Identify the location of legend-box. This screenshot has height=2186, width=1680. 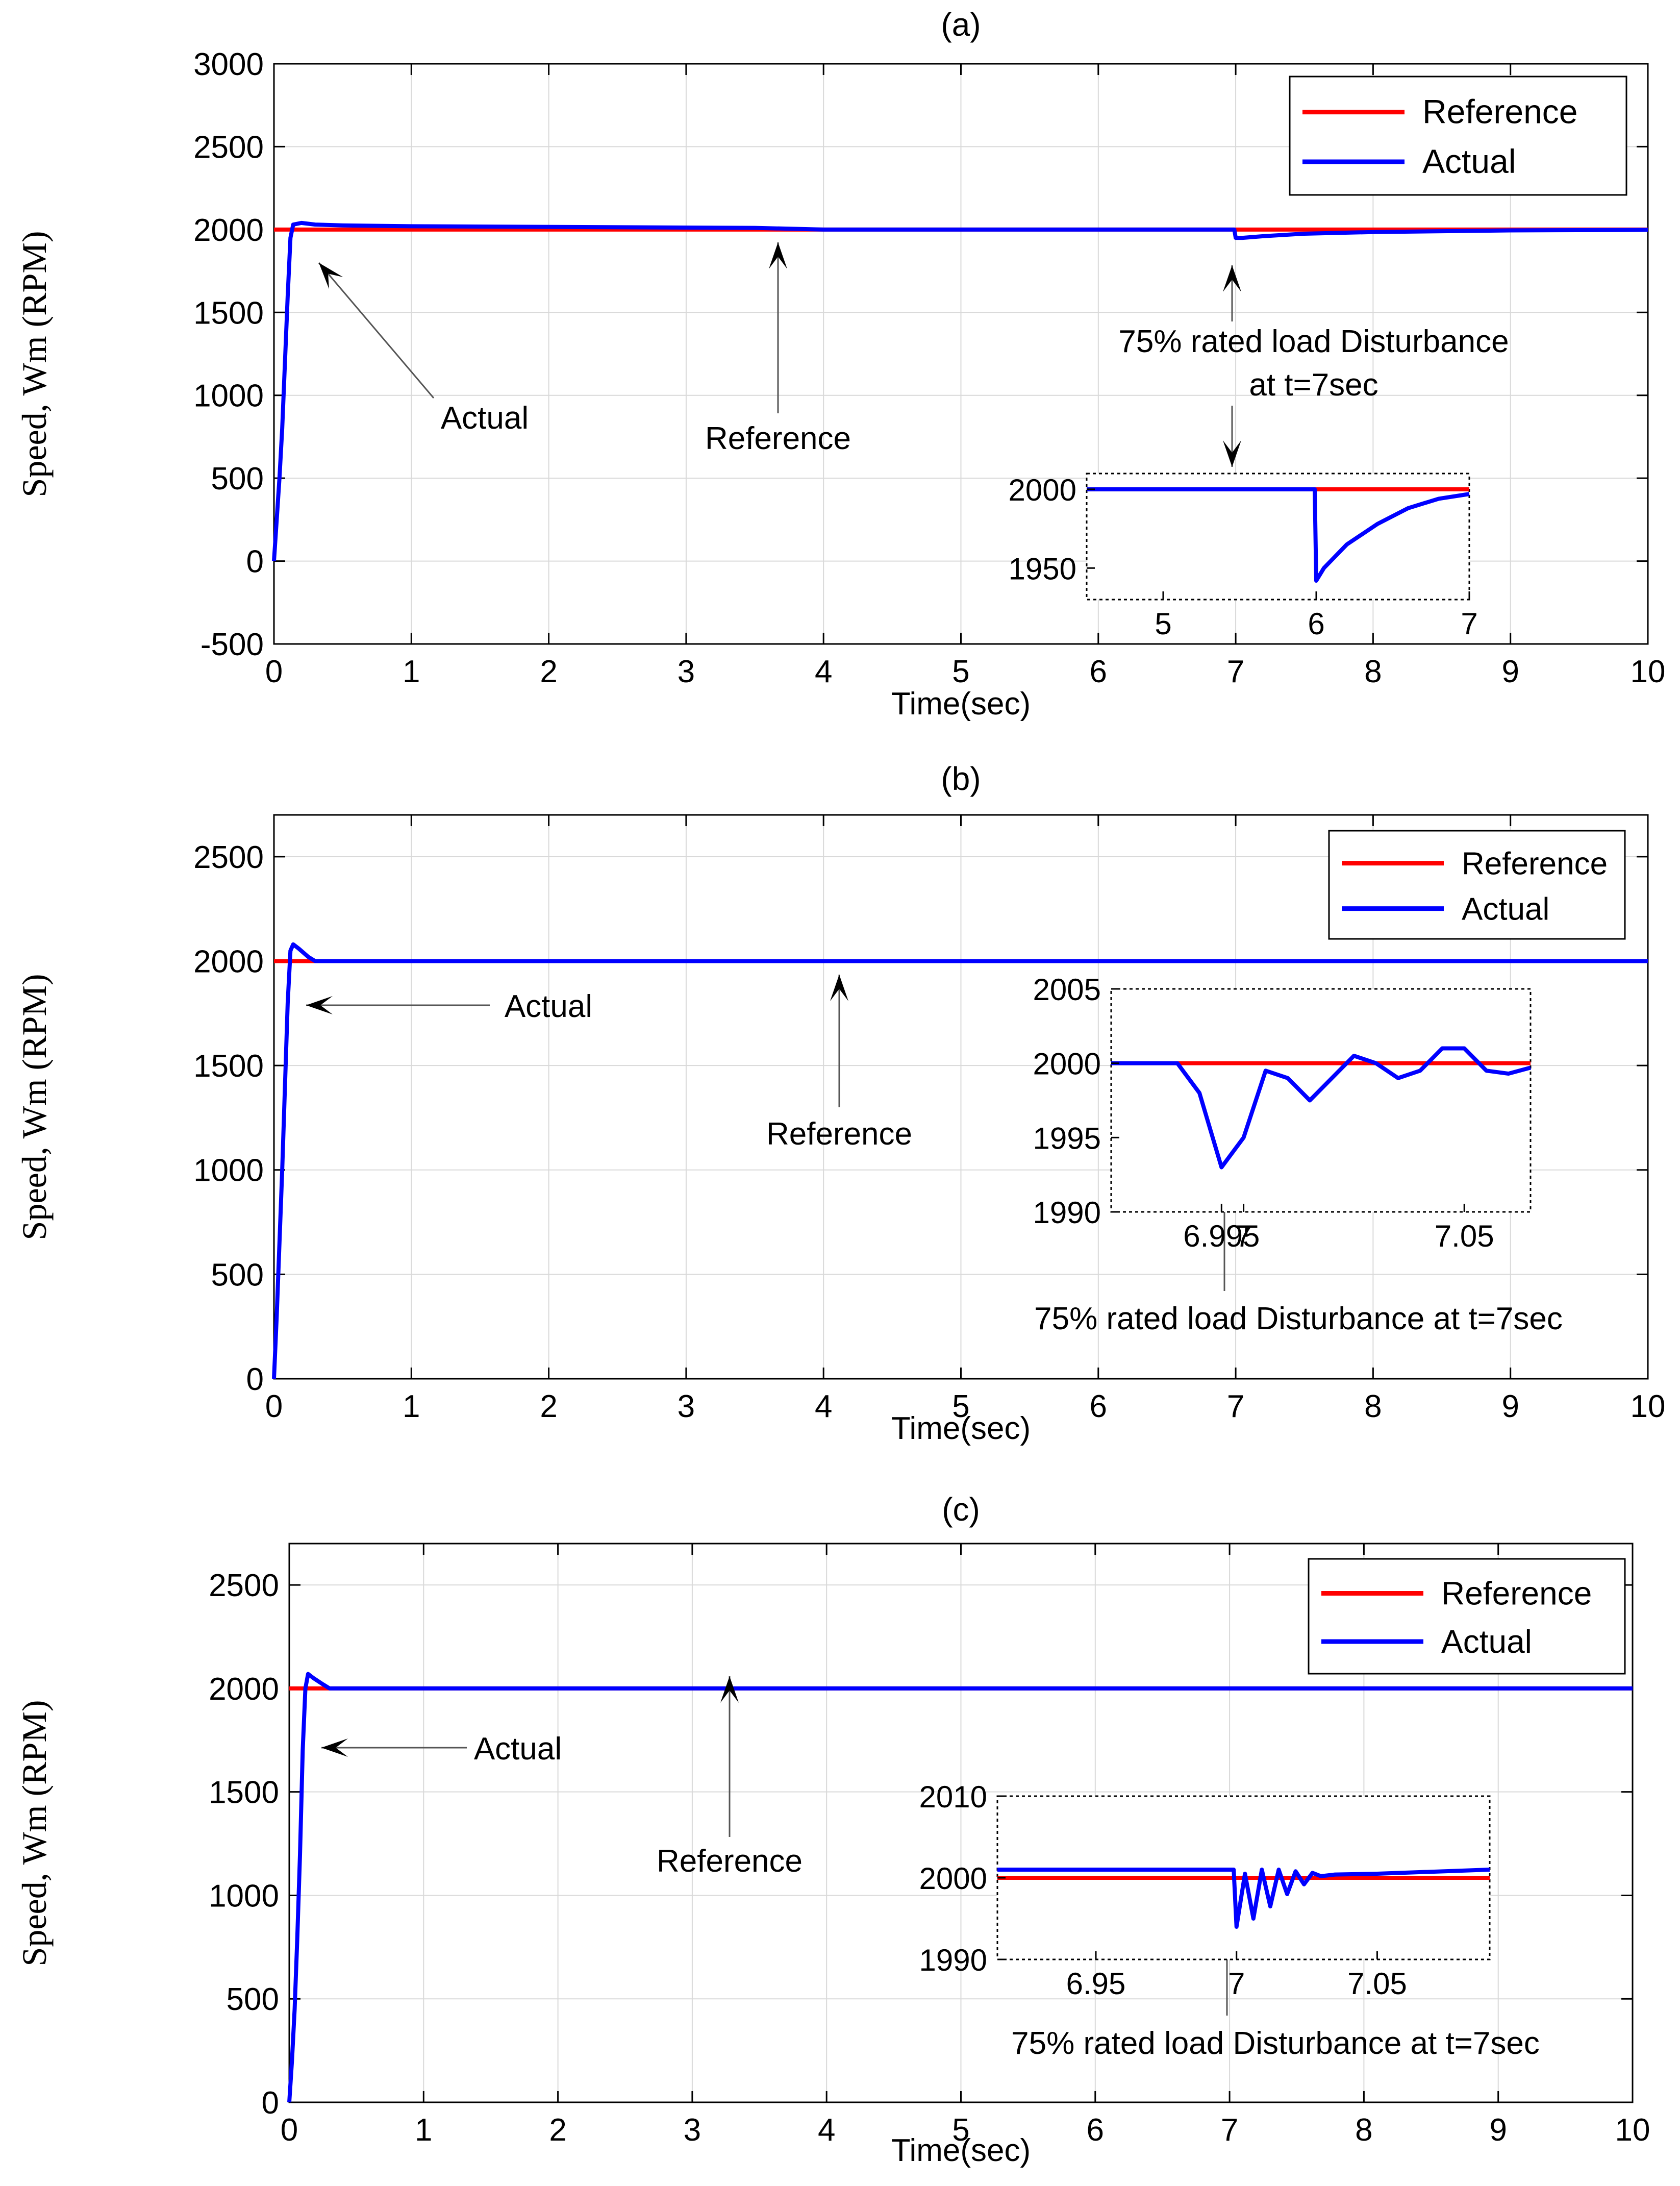
(1477, 885).